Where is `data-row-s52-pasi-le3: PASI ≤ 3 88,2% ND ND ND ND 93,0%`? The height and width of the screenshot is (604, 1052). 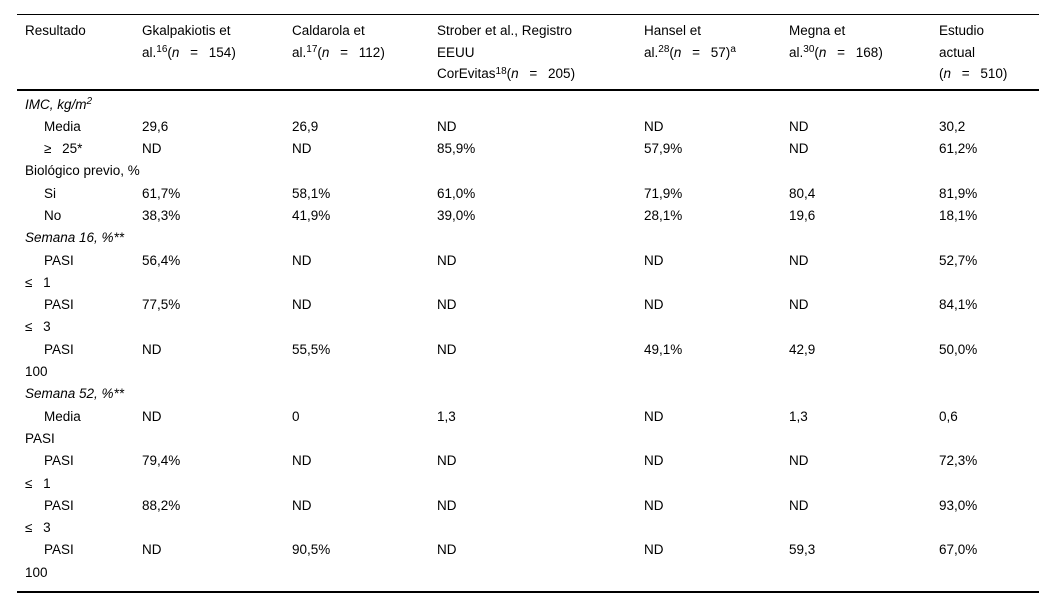
data-row-s52-pasi-le3: PASI ≤ 3 88,2% ND ND ND ND 93,0% is located at coordinates (532, 517).